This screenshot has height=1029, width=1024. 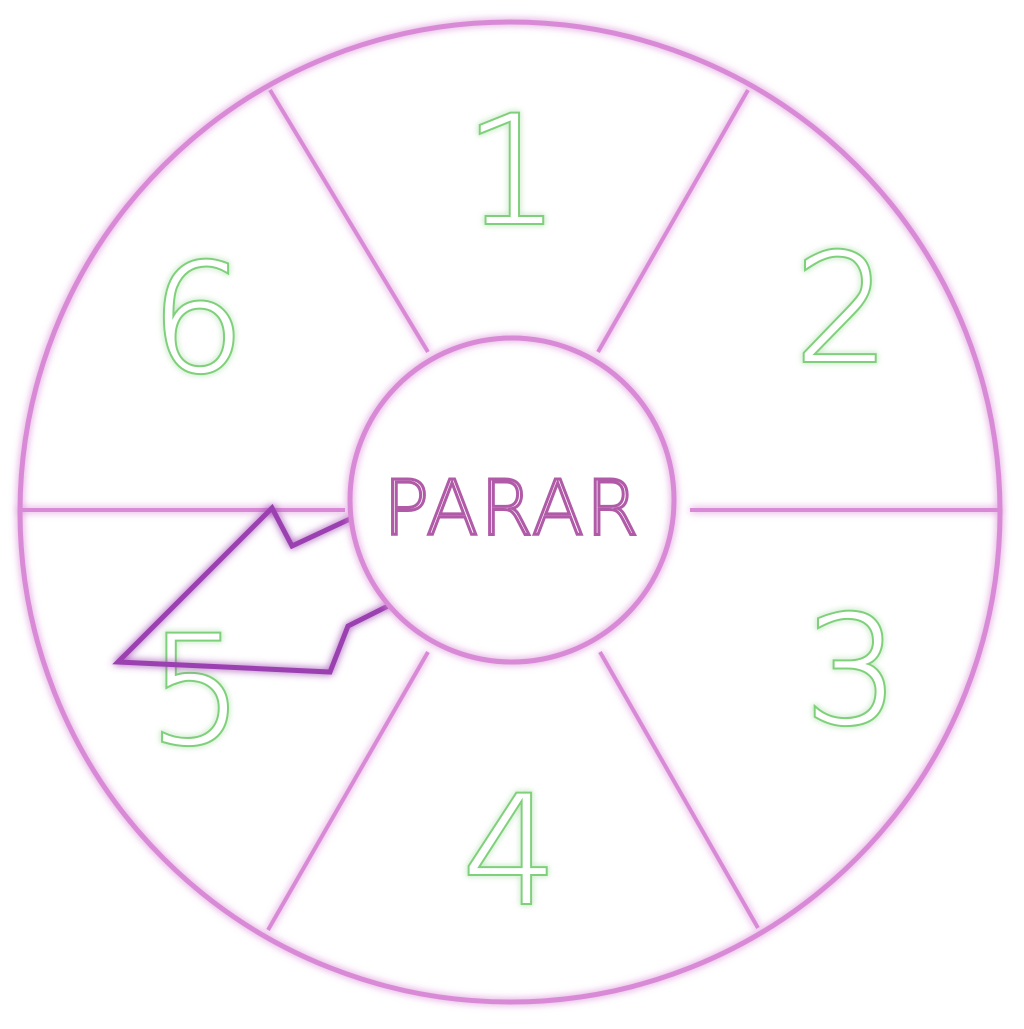 I want to click on arrow-pointer-icon, so click(x=253, y=589).